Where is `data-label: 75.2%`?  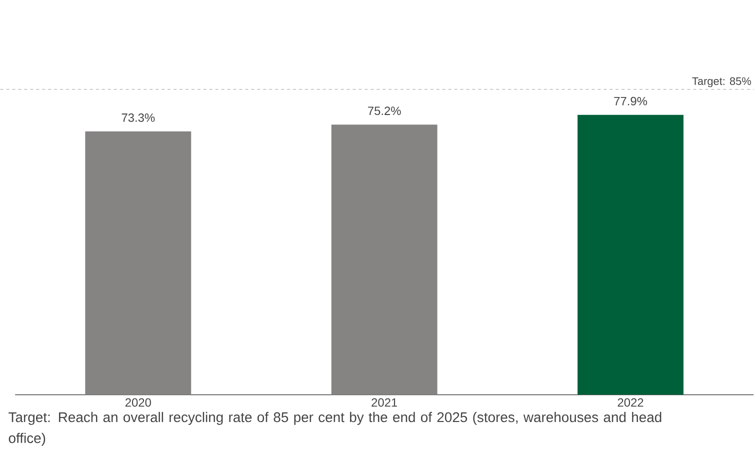
data-label: 75.2% is located at coordinates (384, 111).